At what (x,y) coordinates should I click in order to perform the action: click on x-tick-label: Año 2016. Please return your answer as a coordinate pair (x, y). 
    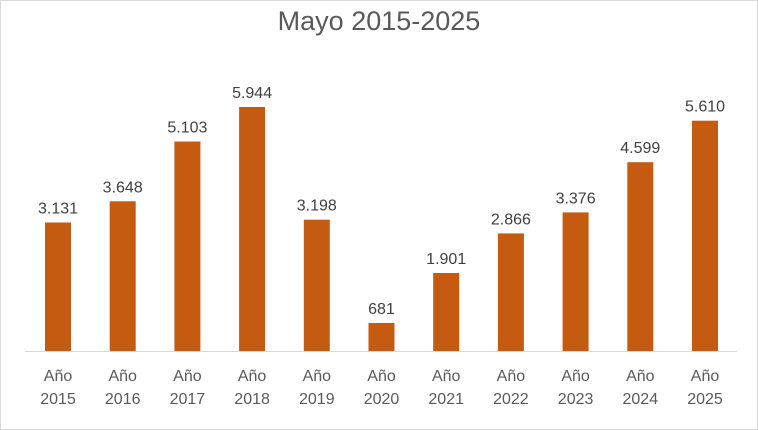
    Looking at the image, I should click on (123, 388).